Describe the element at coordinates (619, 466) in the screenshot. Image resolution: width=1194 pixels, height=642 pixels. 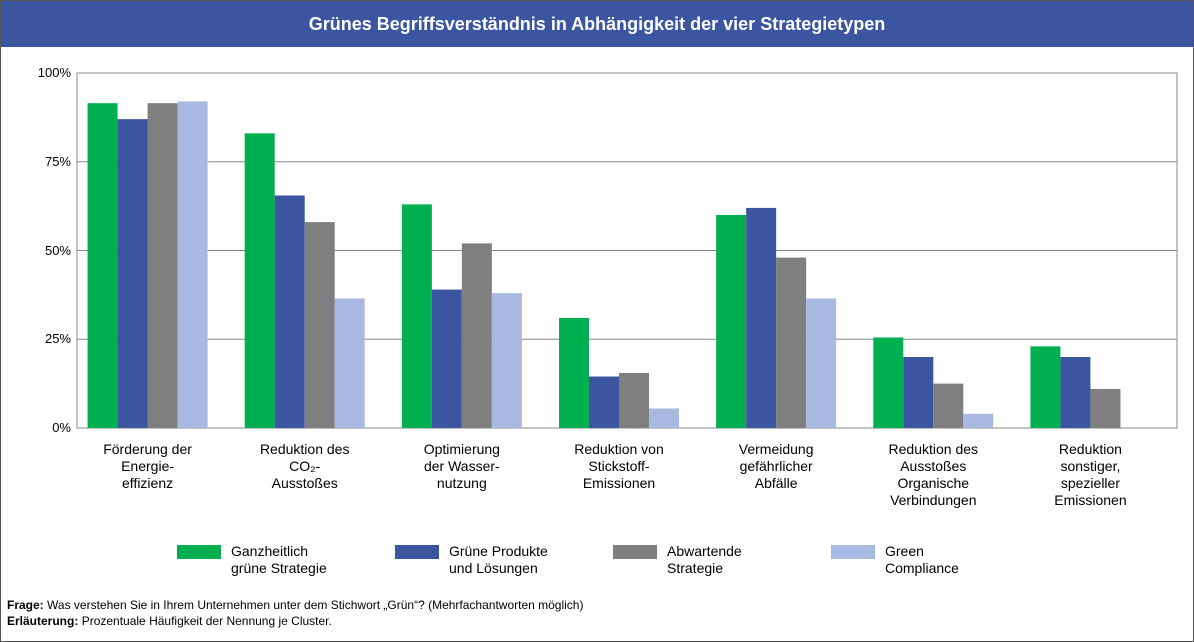
I see `x-tick-label: Reduktion von Stickstoff- Emissionen` at that location.